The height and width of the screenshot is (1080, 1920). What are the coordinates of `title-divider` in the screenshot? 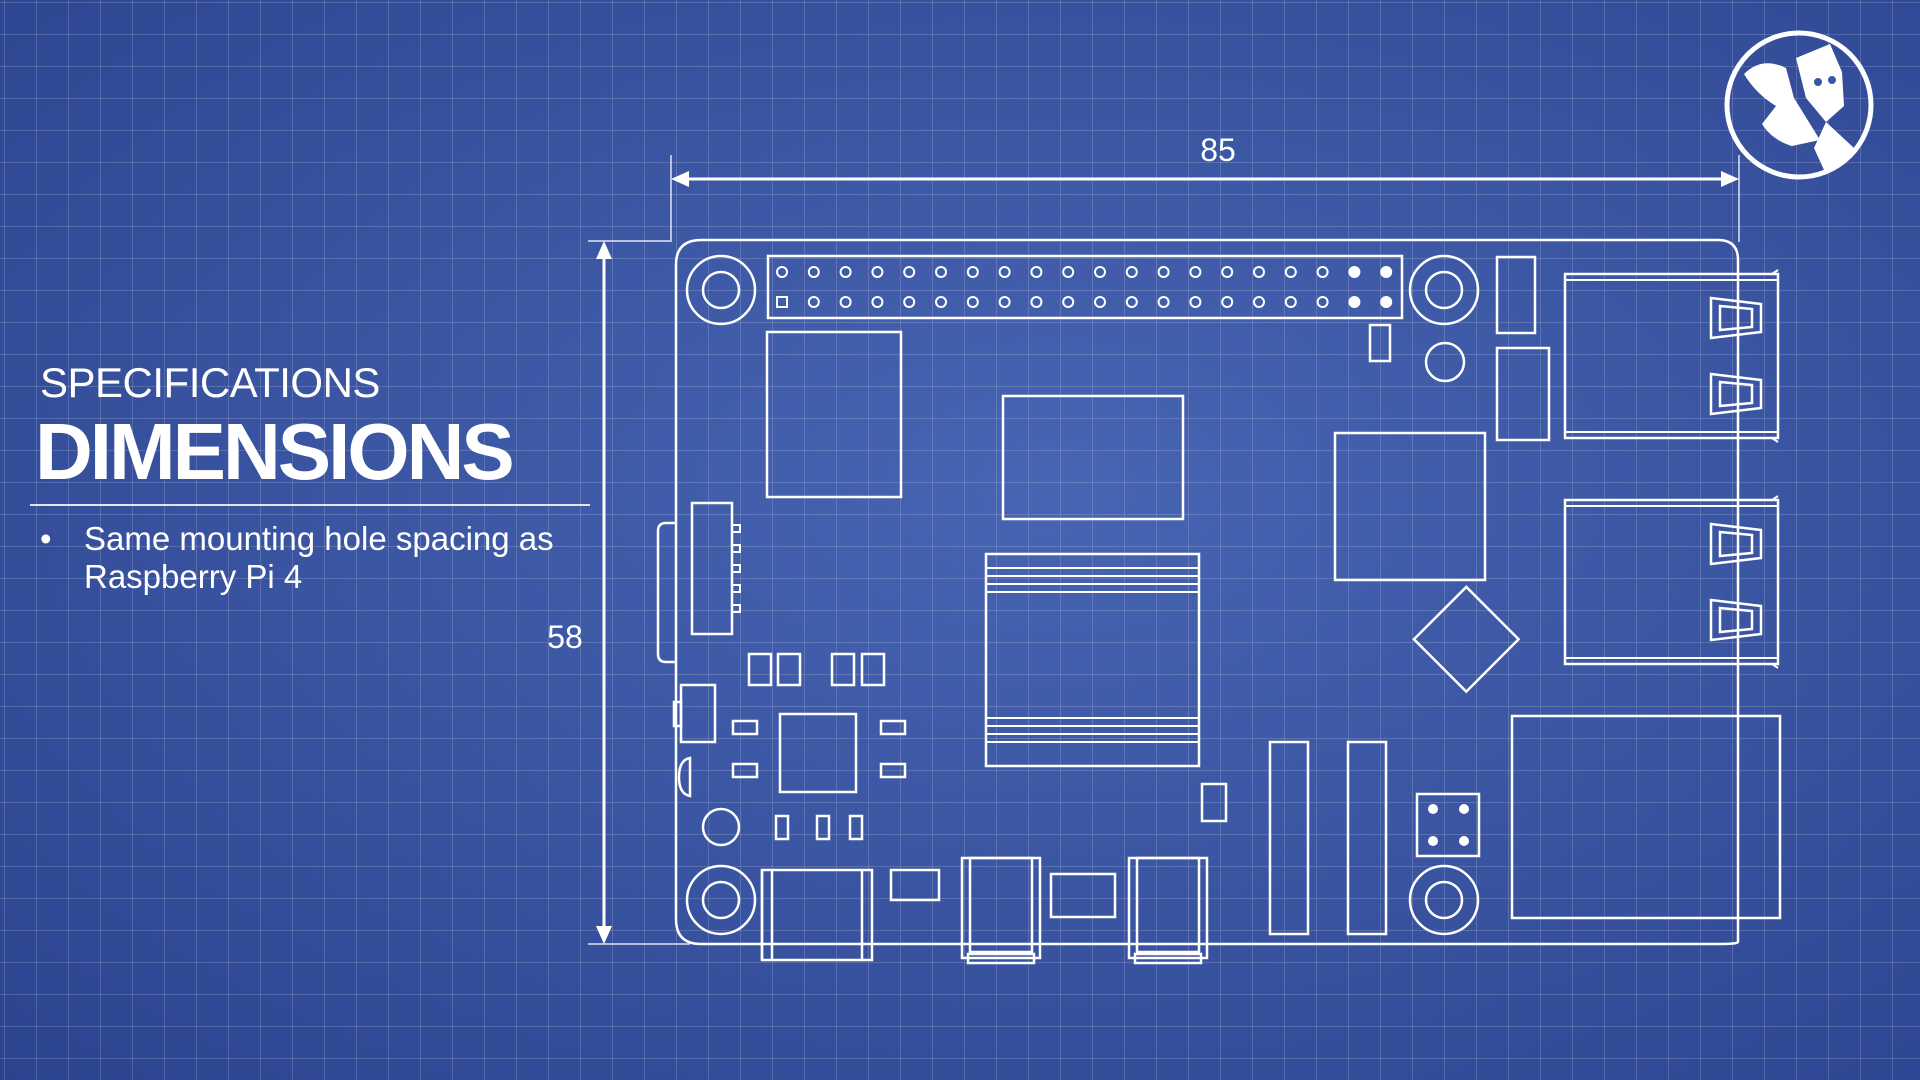 It's located at (310, 505).